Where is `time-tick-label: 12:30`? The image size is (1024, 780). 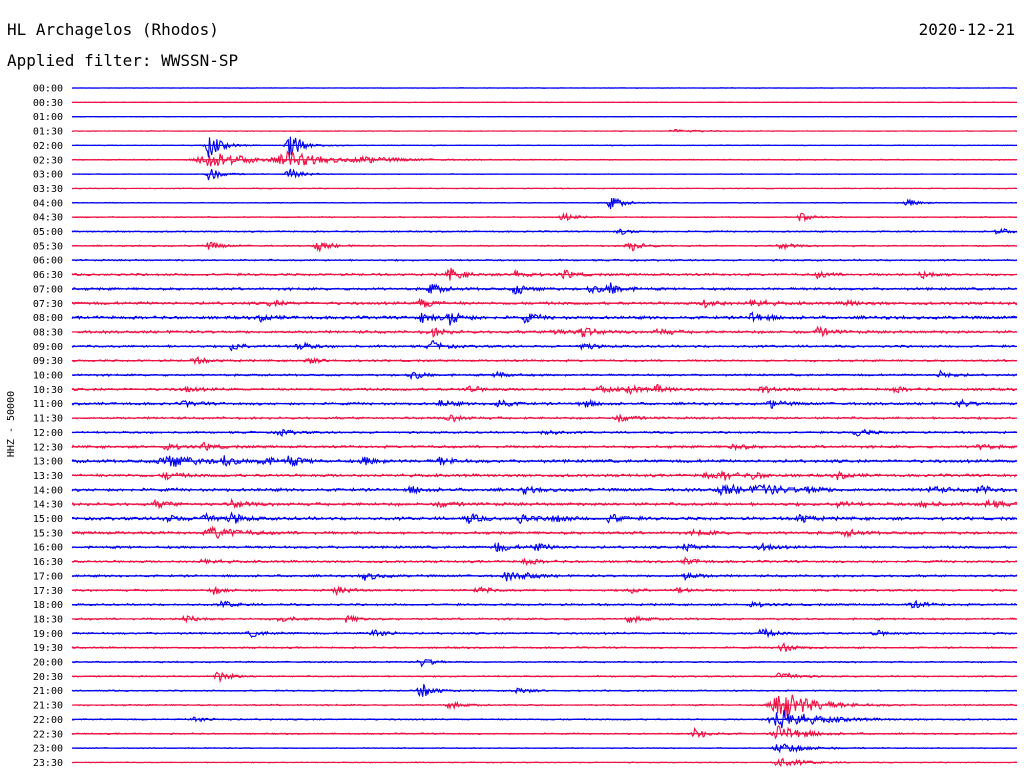 time-tick-label: 12:30 is located at coordinates (48, 447).